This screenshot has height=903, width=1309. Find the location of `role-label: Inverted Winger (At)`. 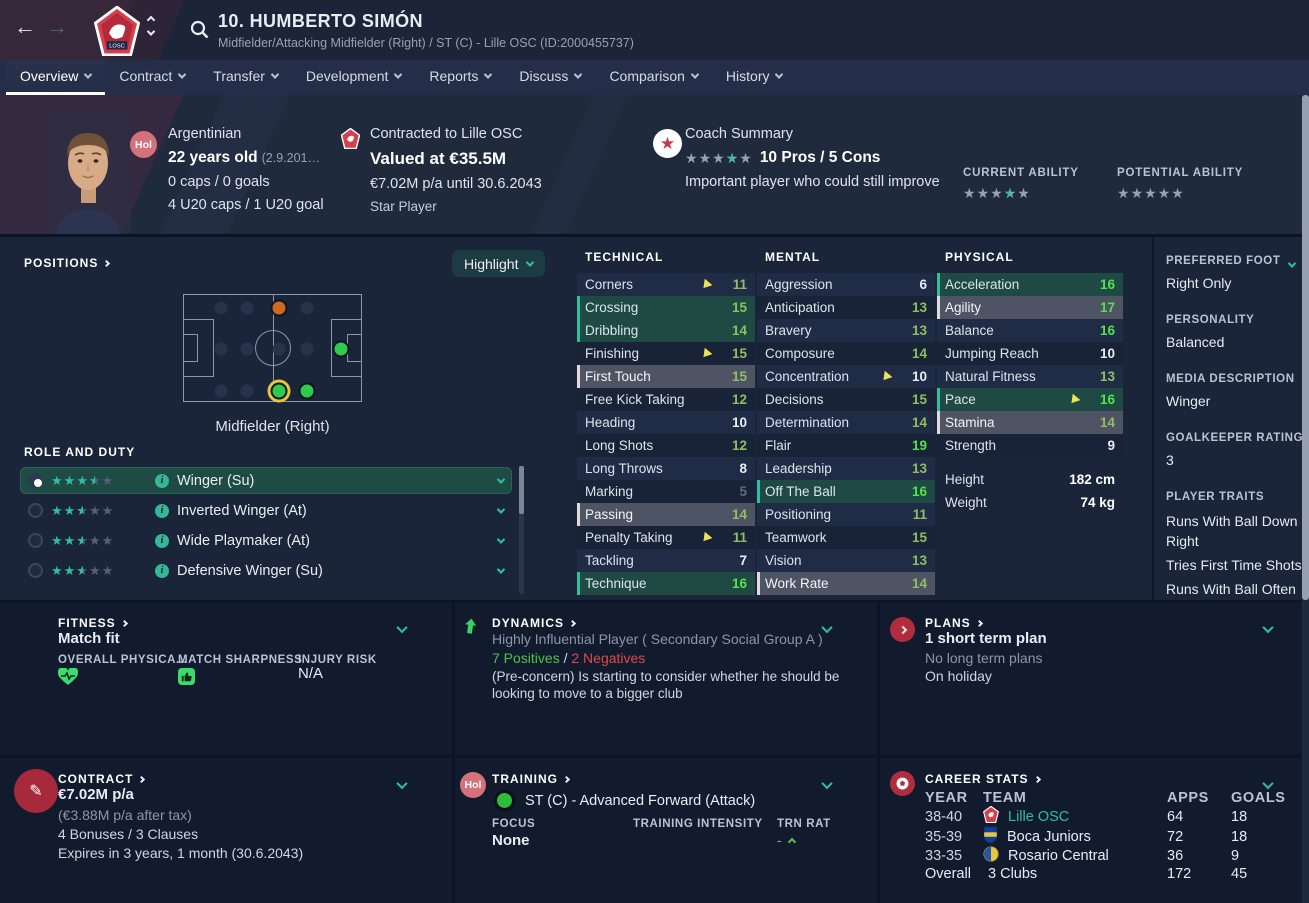

role-label: Inverted Winger (At) is located at coordinates (242, 510).